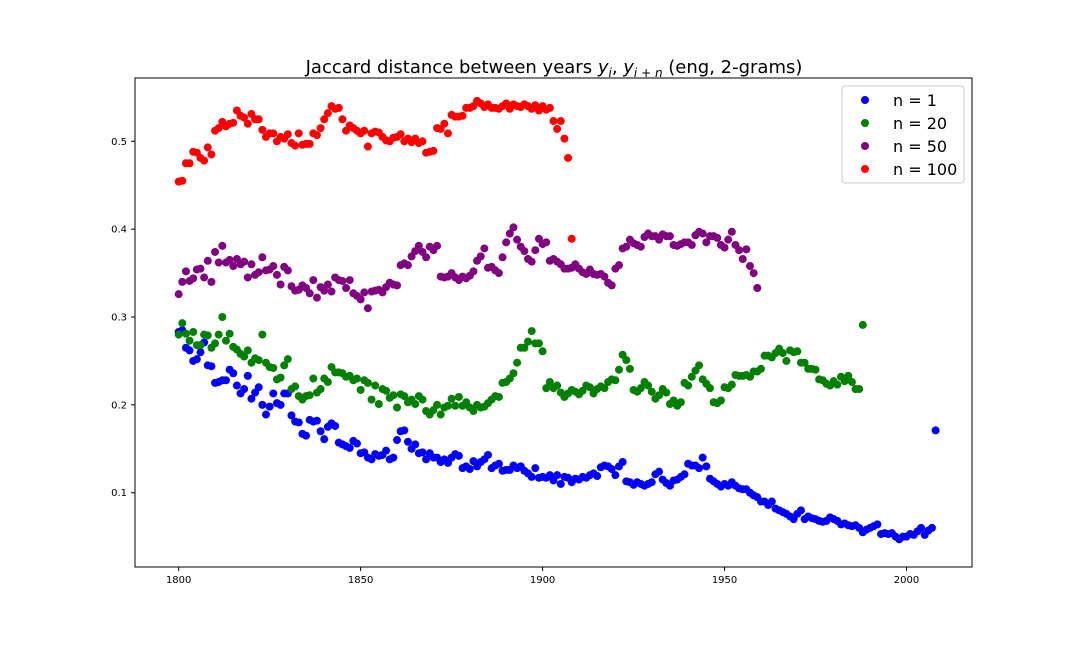  What do you see at coordinates (903, 134) in the screenshot?
I see `legend: n = 1 n = 20 n = 50 n = 100` at bounding box center [903, 134].